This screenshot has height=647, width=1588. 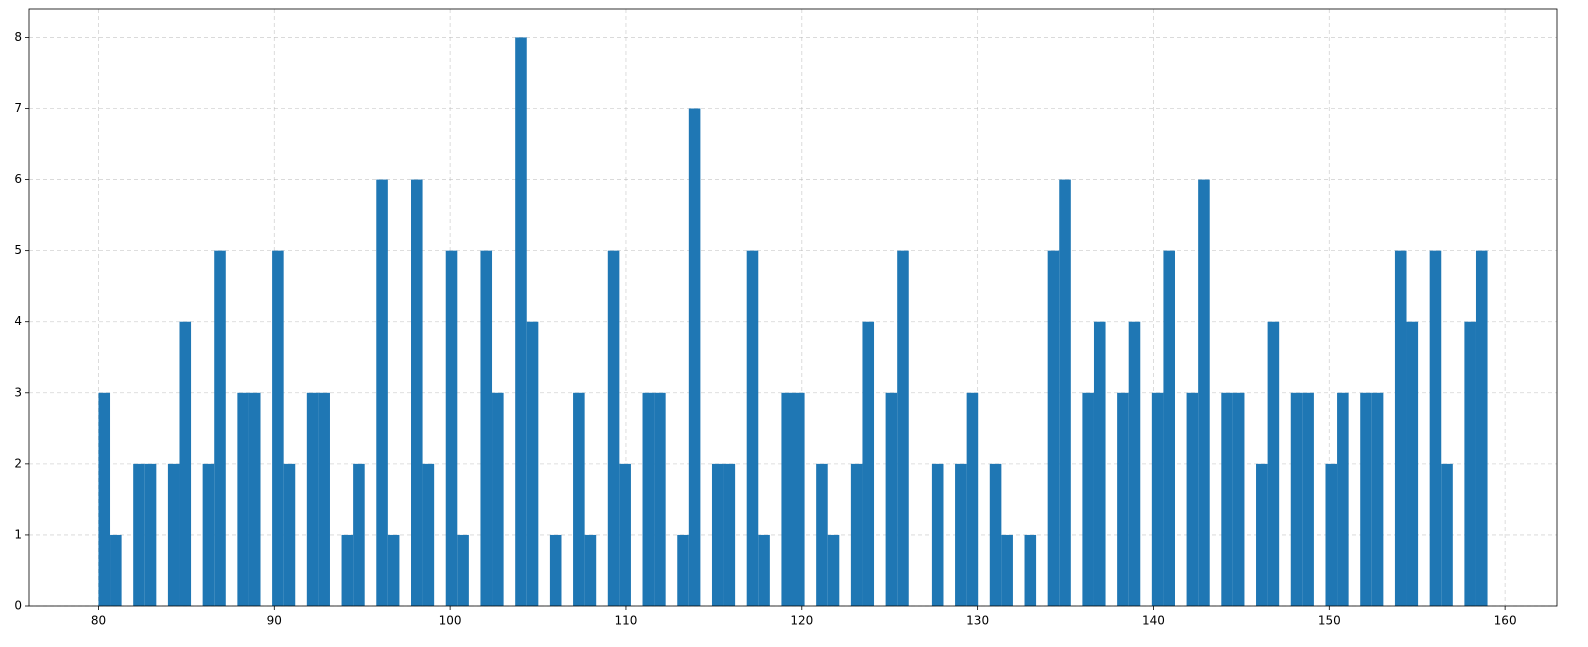 What do you see at coordinates (801, 621) in the screenshot?
I see `x-tick-label: 120` at bounding box center [801, 621].